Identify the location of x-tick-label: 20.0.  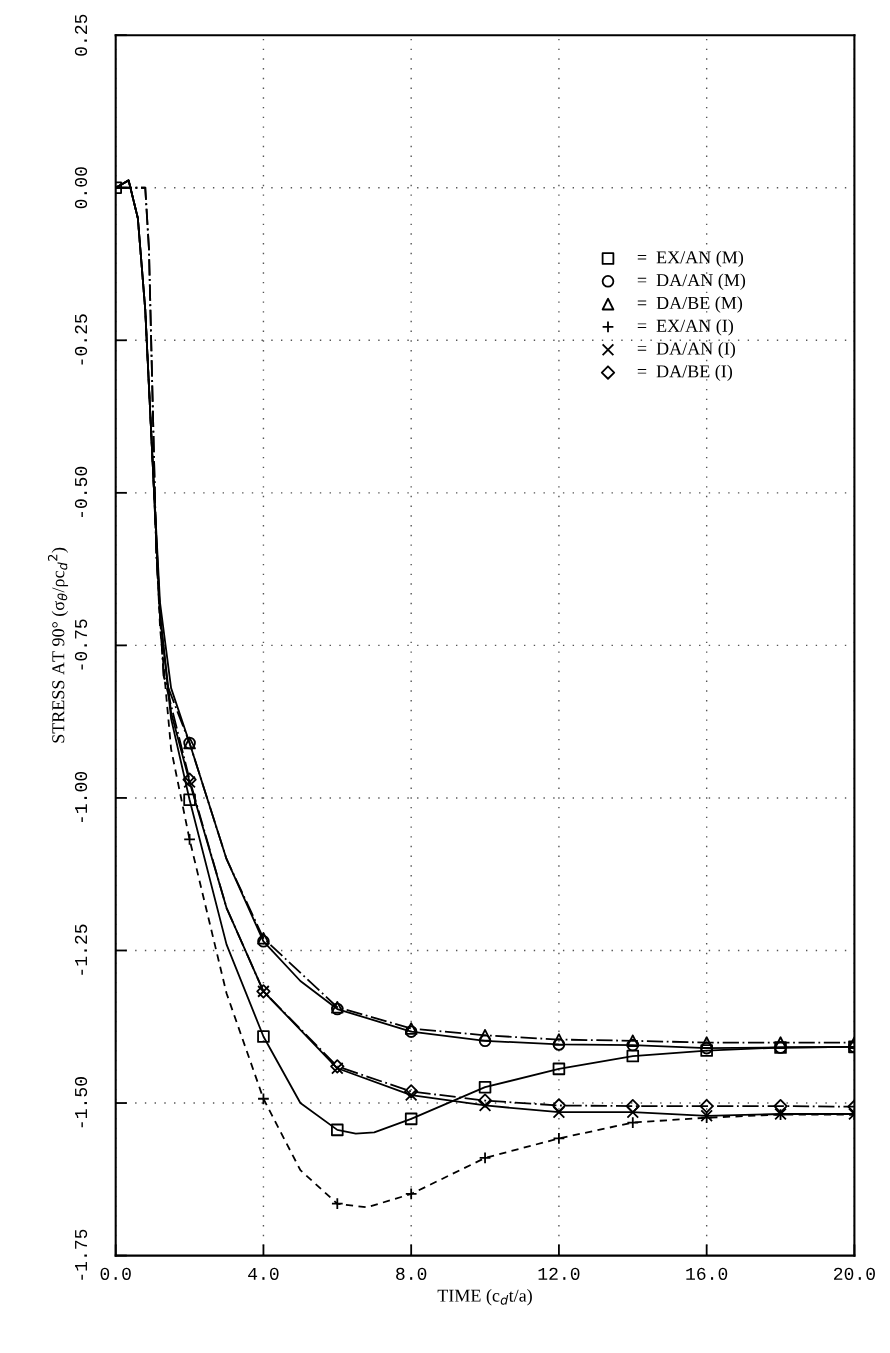
(854, 1273).